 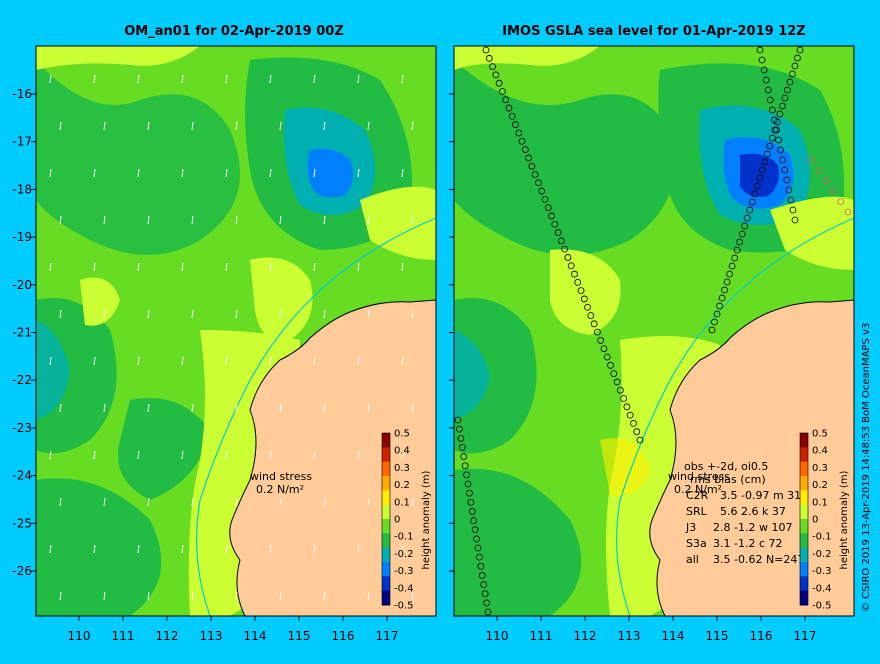 What do you see at coordinates (726, 466) in the screenshot?
I see `obs-header: obs +-2d, oi0.5` at bounding box center [726, 466].